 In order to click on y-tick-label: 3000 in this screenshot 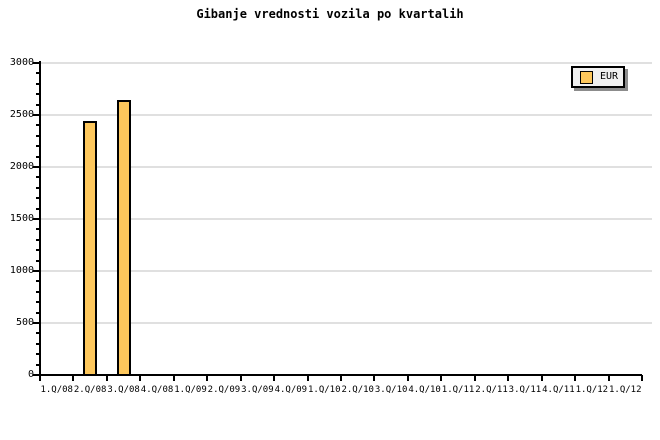, I will do `click(21, 62)`.